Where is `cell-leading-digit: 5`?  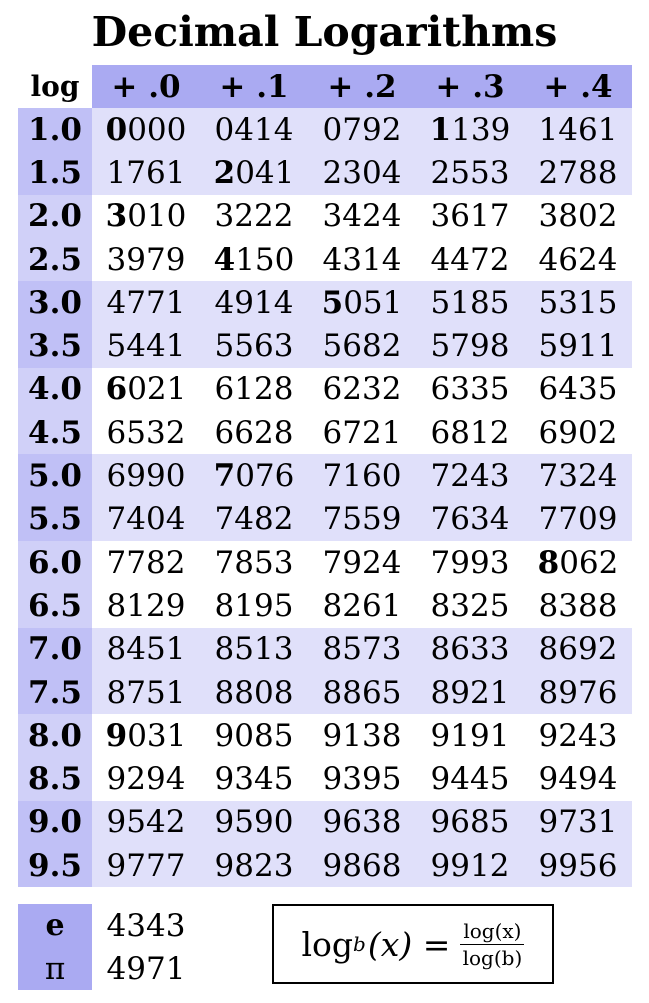 cell-leading-digit: 5 is located at coordinates (332, 302).